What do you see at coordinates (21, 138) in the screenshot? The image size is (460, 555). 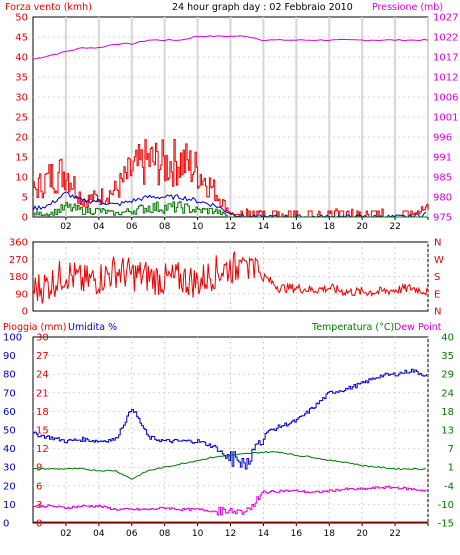 I see `wind-ytick-label: 20` at bounding box center [21, 138].